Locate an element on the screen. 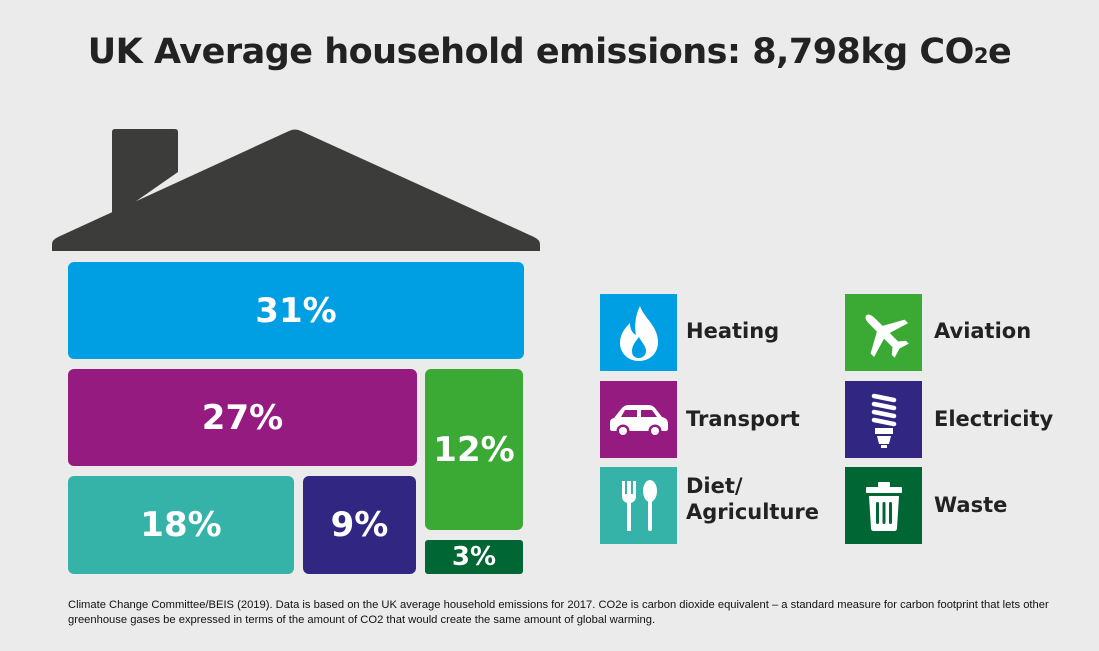  car-icon is located at coordinates (639, 420).